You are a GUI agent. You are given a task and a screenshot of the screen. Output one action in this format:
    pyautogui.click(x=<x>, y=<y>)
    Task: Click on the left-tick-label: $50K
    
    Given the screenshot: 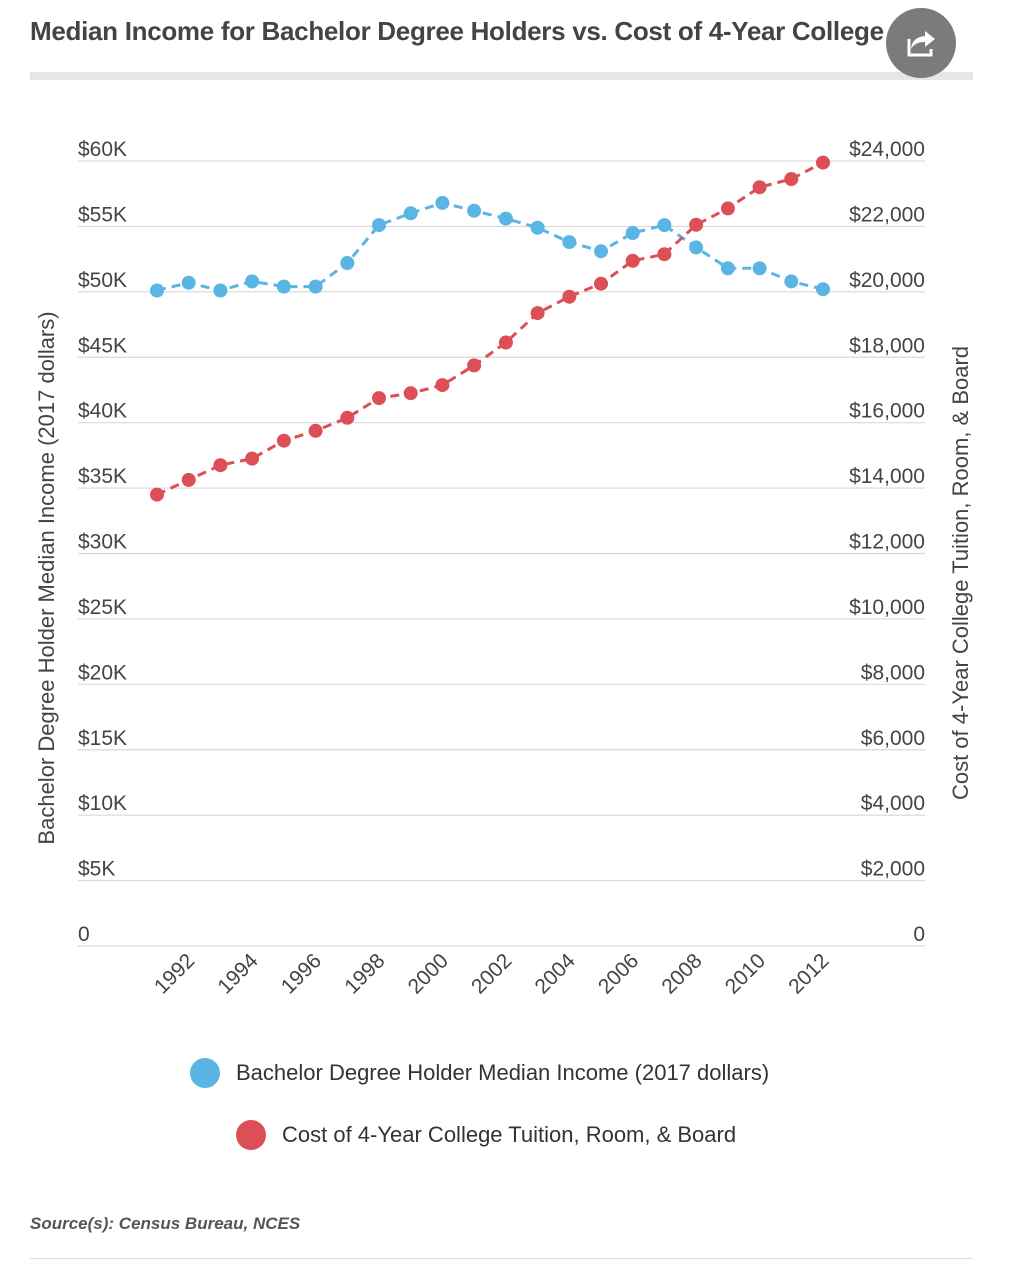 What is the action you would take?
    pyautogui.click(x=102, y=280)
    